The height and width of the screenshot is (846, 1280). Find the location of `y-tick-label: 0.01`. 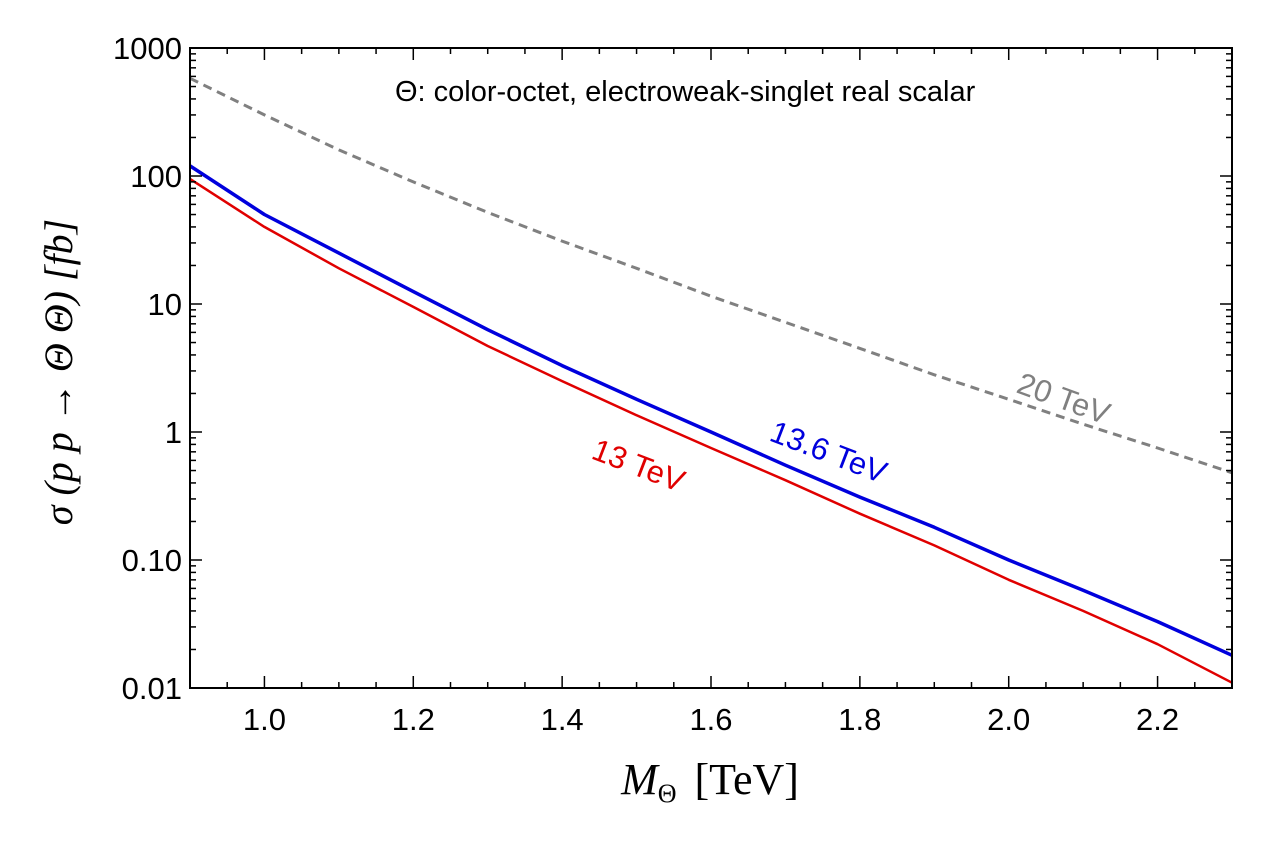

y-tick-label: 0.01 is located at coordinates (152, 688).